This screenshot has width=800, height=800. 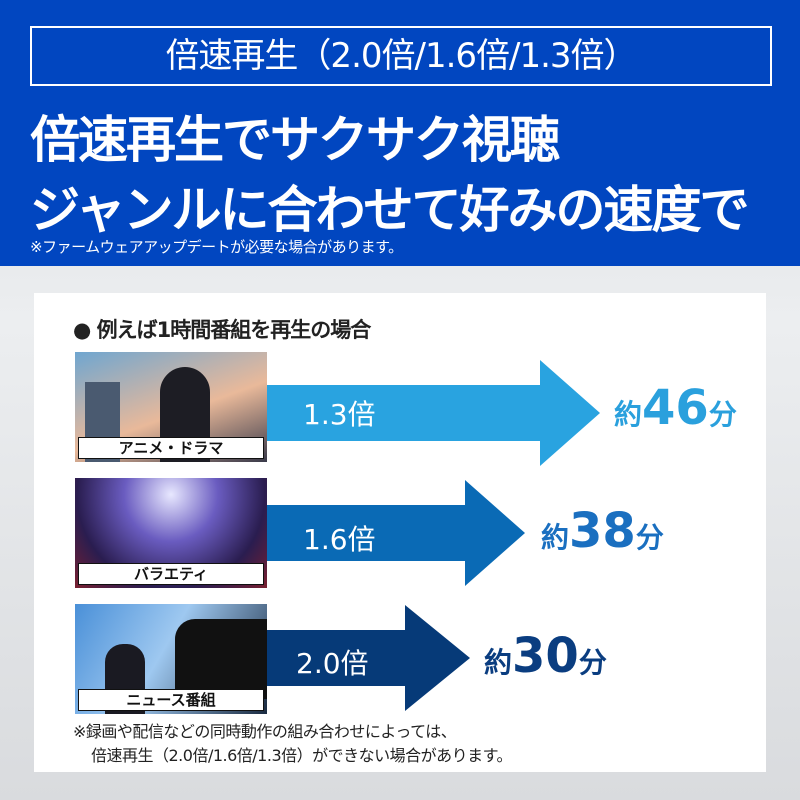 What do you see at coordinates (339, 539) in the screenshot?
I see `speed-label: 1.6倍` at bounding box center [339, 539].